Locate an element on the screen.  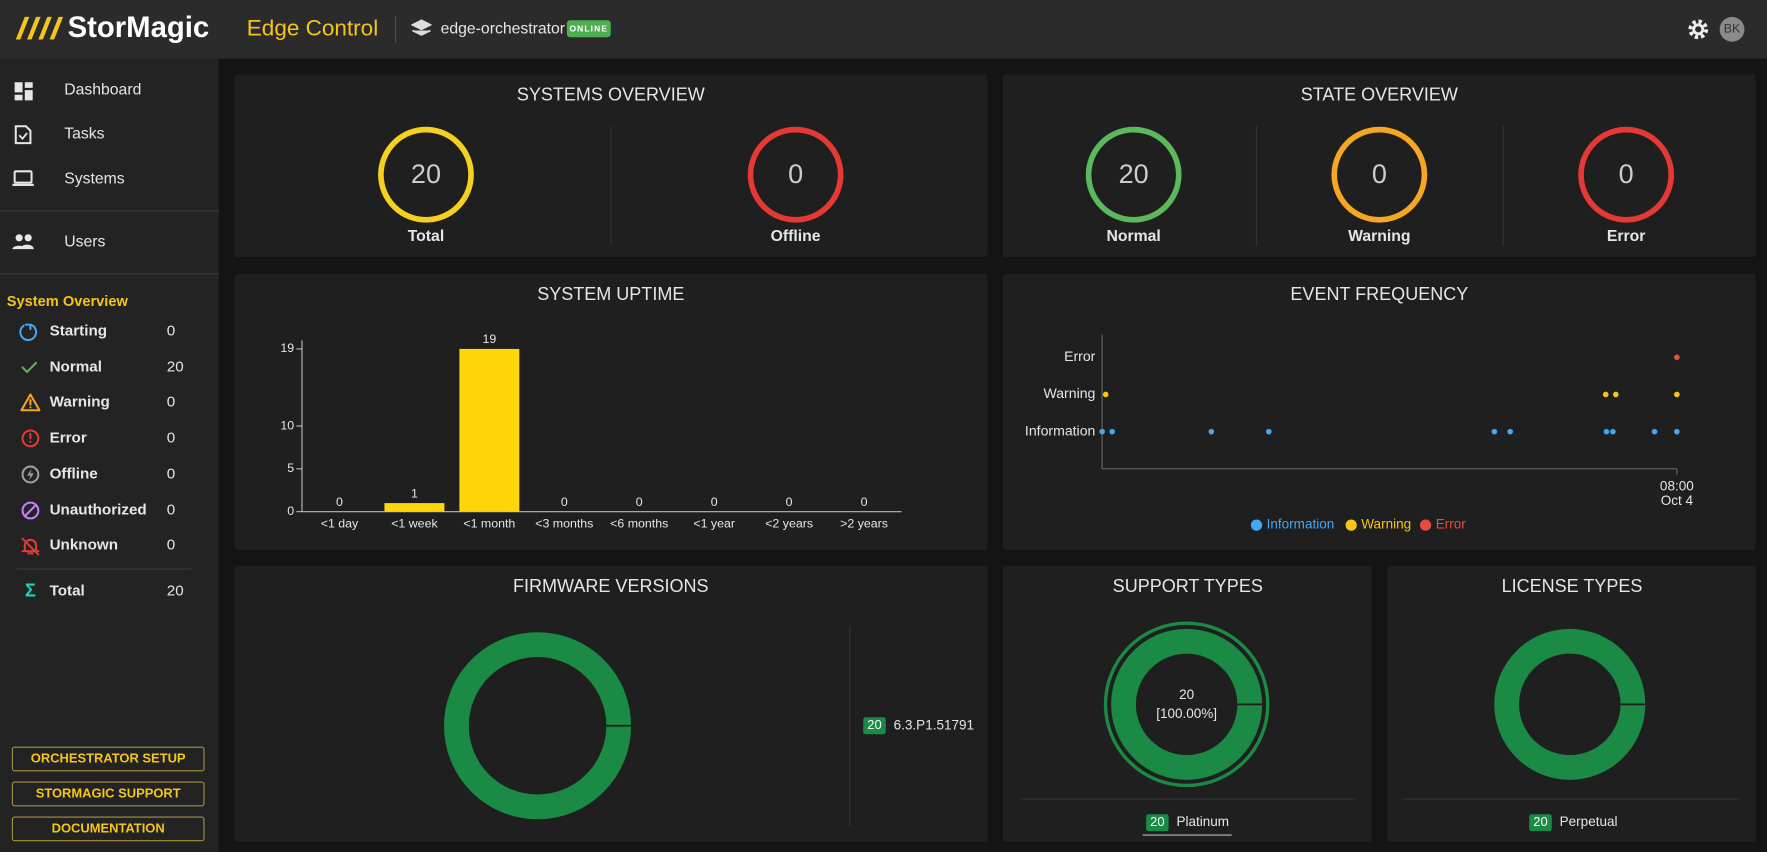
status-label: Normal is located at coordinates (76, 366).